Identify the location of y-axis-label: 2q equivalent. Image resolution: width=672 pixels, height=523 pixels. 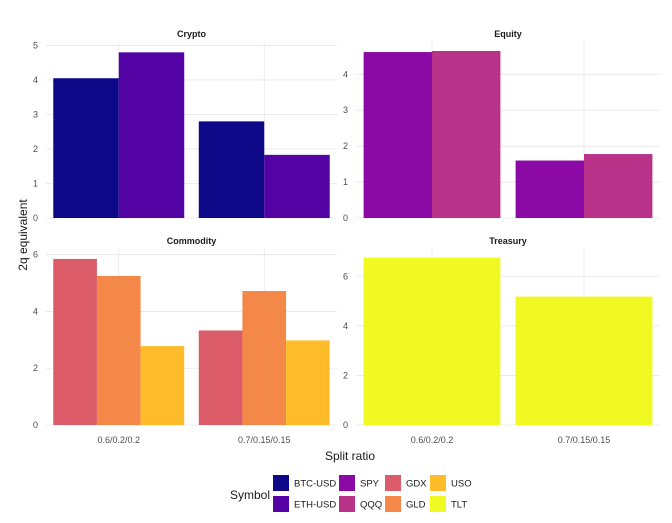
(23, 235).